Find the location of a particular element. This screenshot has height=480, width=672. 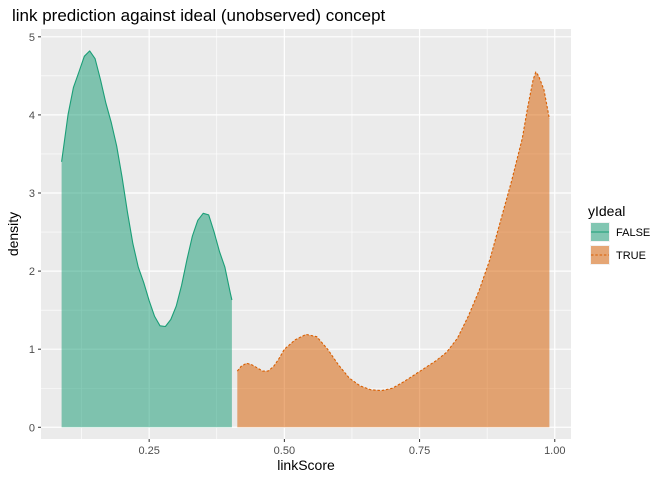

density-line-false is located at coordinates (147, 189).